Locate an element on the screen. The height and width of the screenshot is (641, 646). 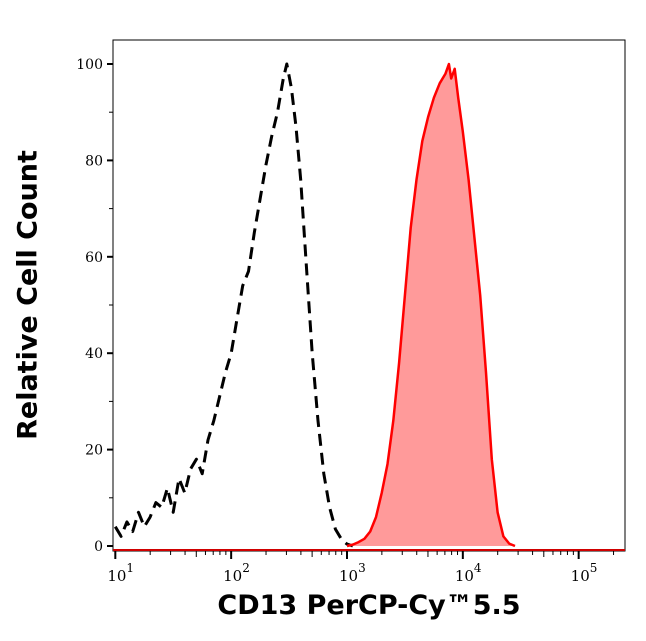
y-tick-label: 60 is located at coordinates (94, 258).